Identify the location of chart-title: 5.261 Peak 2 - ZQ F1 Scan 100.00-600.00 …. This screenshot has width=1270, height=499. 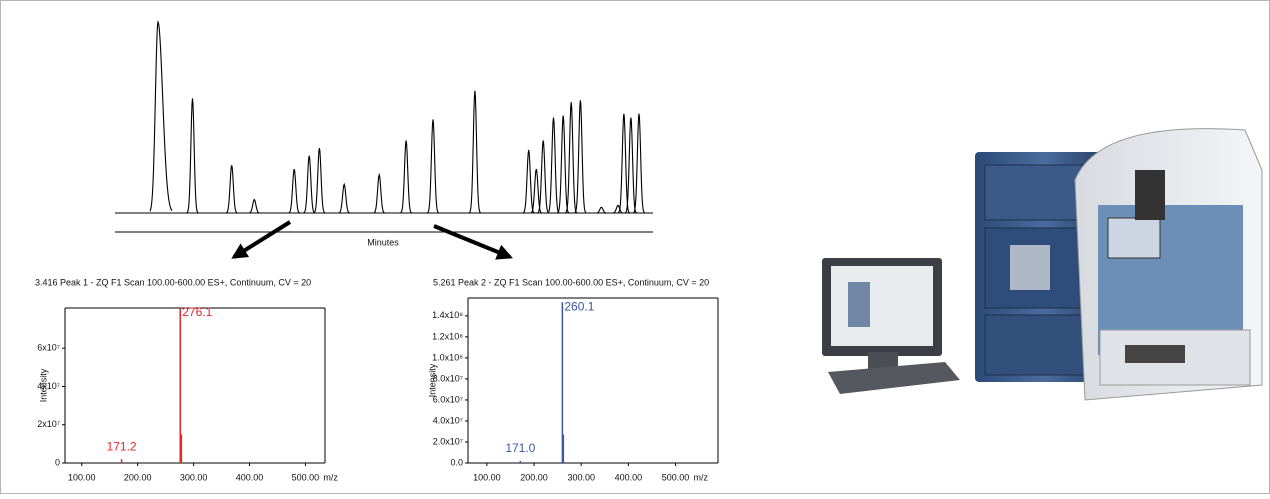
(571, 282).